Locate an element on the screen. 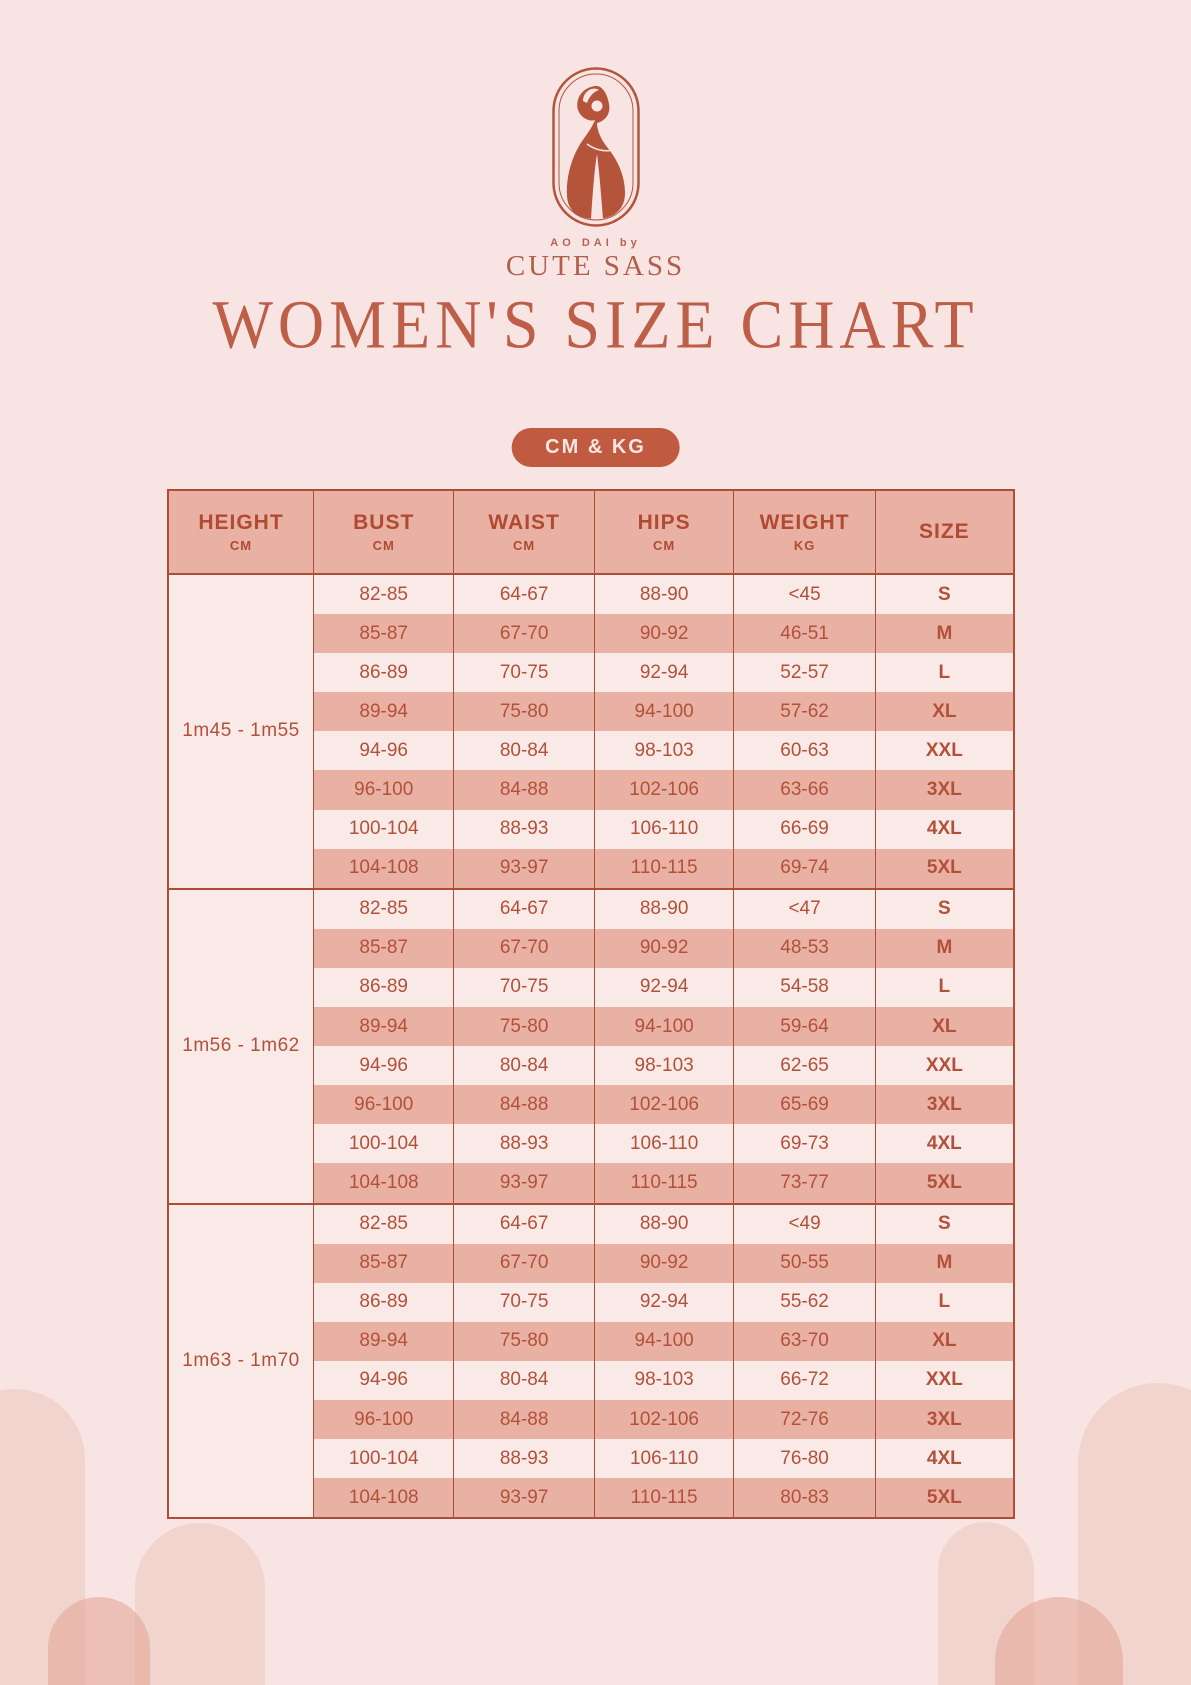 This screenshot has width=1191, height=1685. units-badge: CM & KG is located at coordinates (595, 447).